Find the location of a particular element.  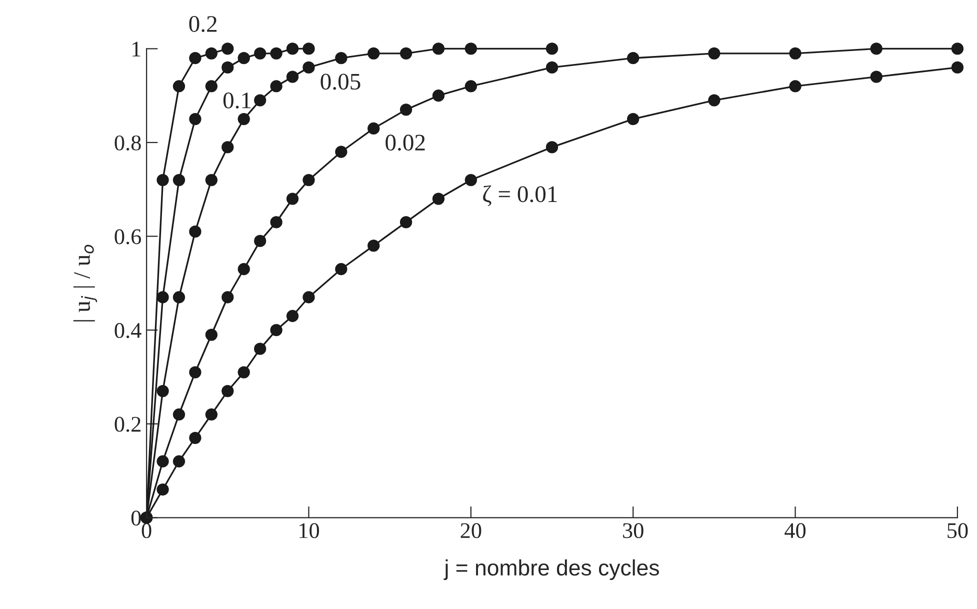

x-tick-label: 10 is located at coordinates (309, 530).